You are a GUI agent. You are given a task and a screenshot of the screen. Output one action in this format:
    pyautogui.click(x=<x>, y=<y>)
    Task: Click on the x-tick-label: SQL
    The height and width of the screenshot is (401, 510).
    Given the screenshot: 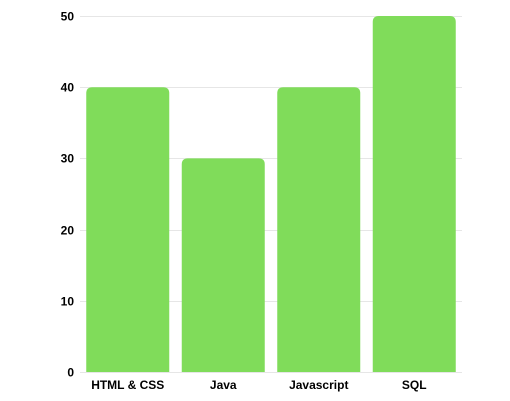 What is the action you would take?
    pyautogui.click(x=414, y=385)
    